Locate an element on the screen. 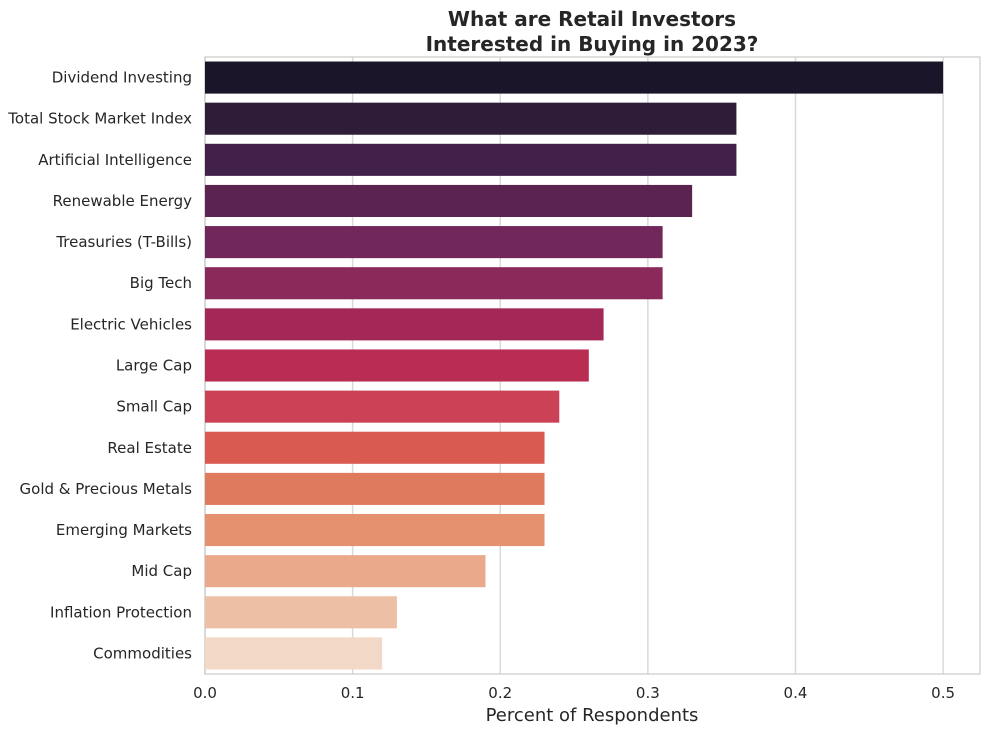 This screenshot has width=996, height=735. y-tick-label: Dividend Investing is located at coordinates (122, 78).